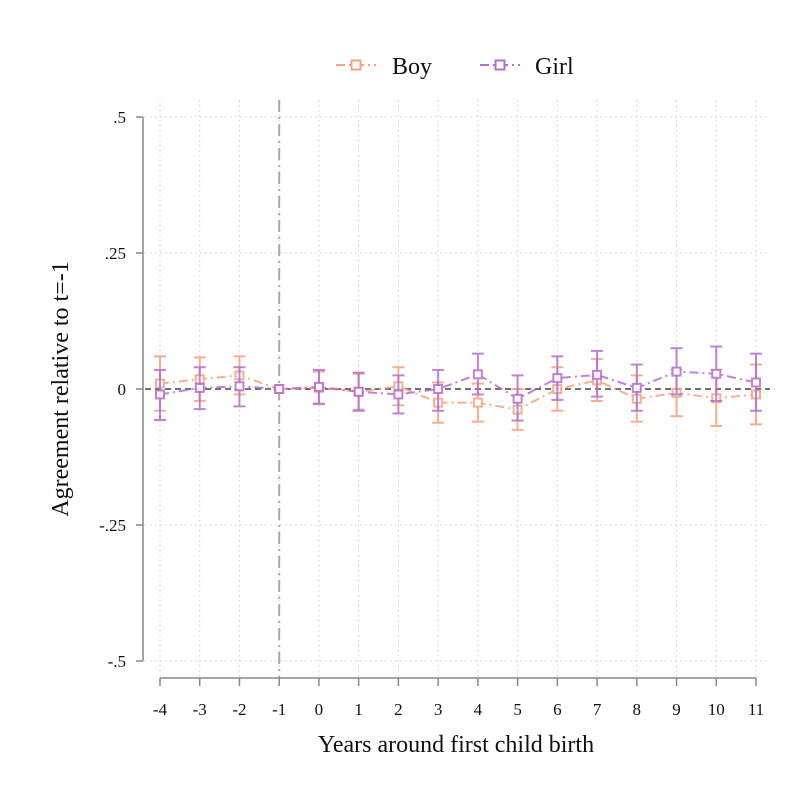 The width and height of the screenshot is (802, 807). I want to click on x-tick-label: -4, so click(160, 709).